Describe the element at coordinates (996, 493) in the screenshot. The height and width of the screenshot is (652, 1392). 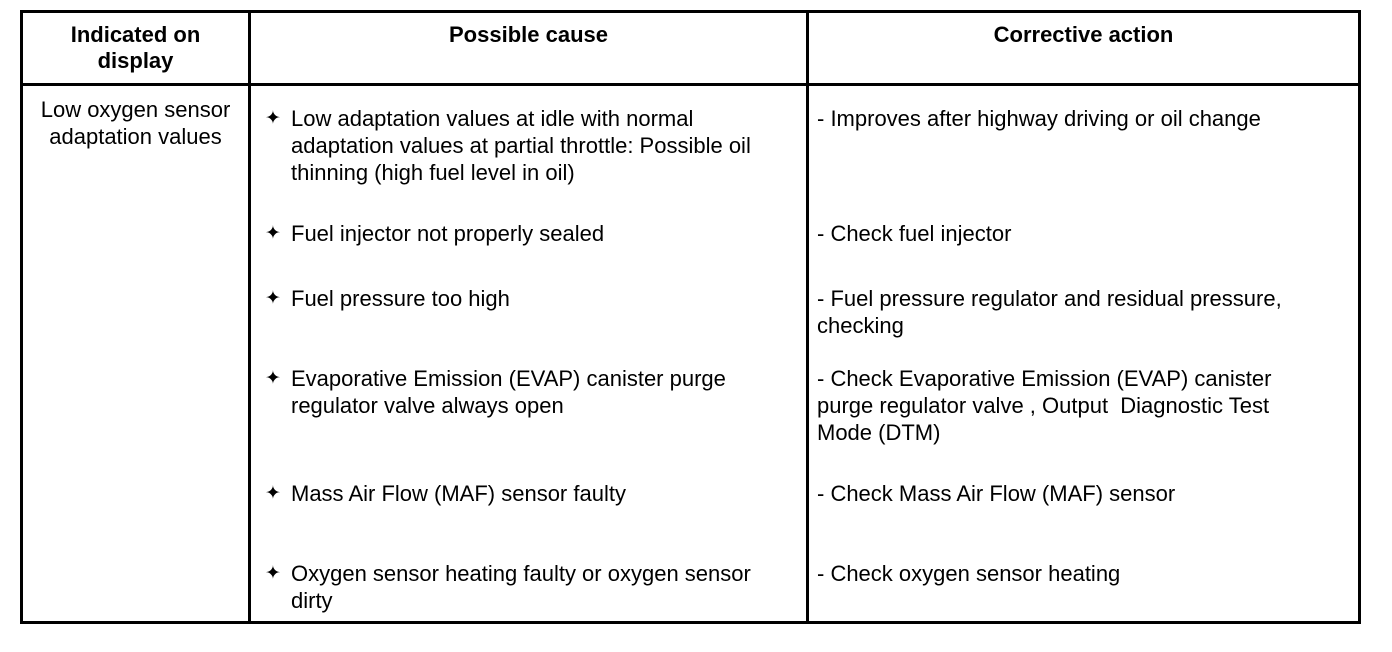
I see `action-item: - Check Mass Air Flow (MAF) sensor` at that location.